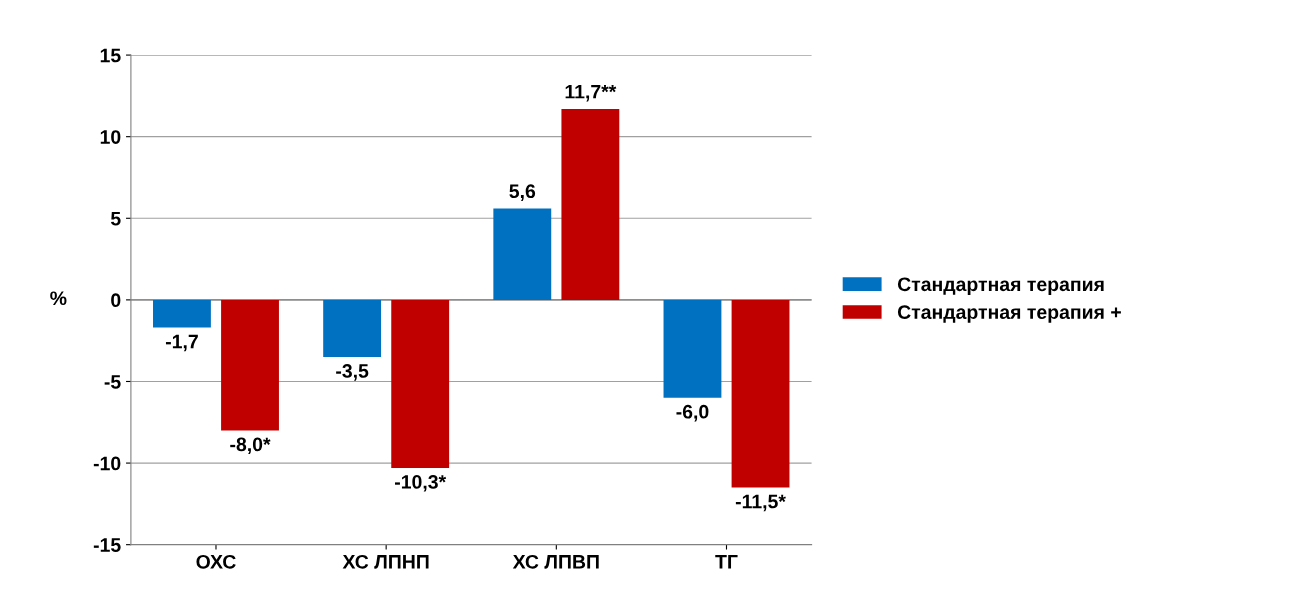  Describe the element at coordinates (110, 55) in the screenshot. I see `y-tick-label: 15` at that location.